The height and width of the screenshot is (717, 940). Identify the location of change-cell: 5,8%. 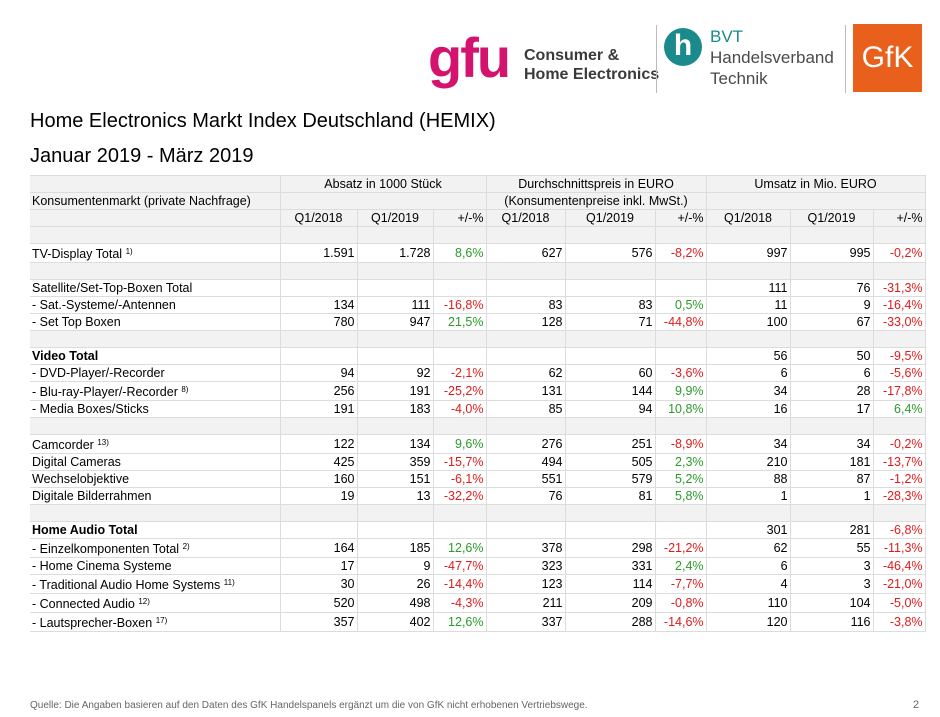
(680, 496).